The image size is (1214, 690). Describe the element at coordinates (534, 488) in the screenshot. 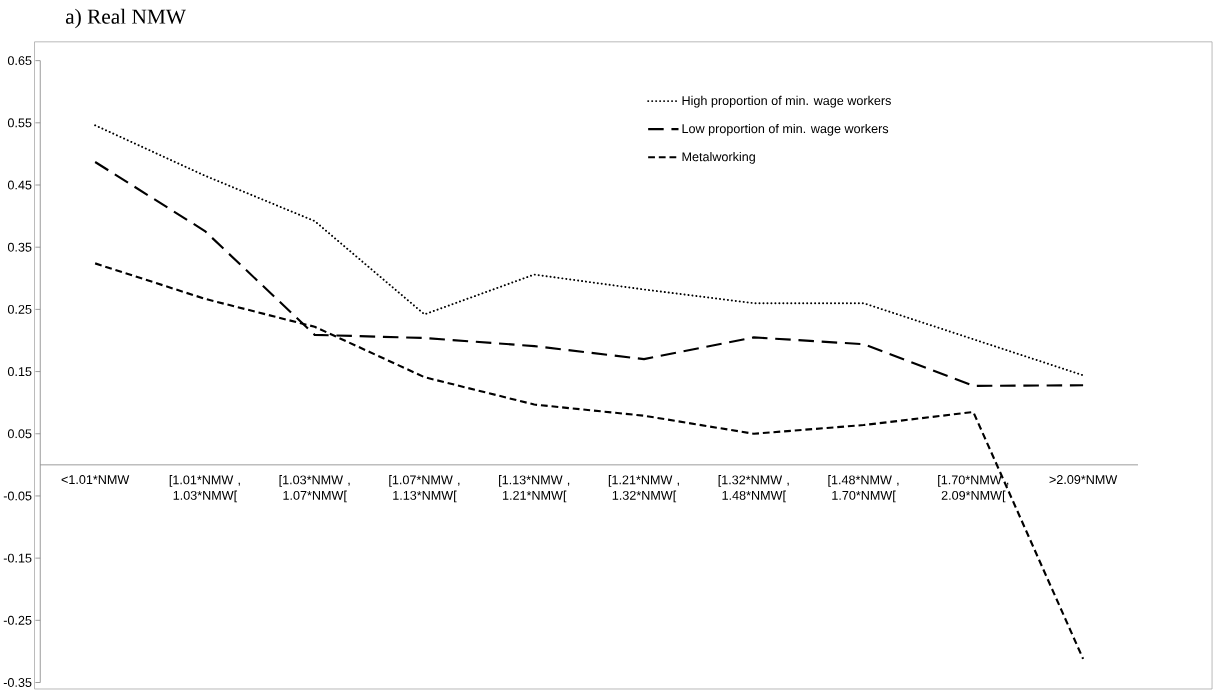

I see `x-tick-label: [1.13*NMW , 1.21*NMW[` at that location.